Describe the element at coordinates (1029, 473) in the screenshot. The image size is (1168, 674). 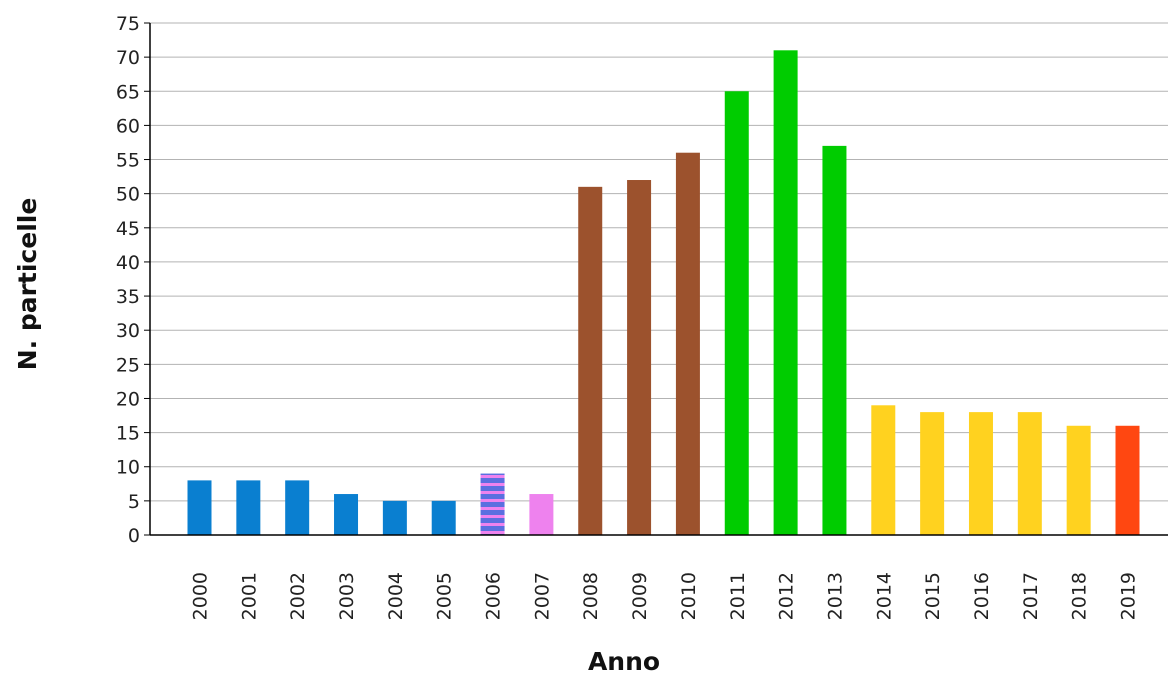
I see `bar-2017` at that location.